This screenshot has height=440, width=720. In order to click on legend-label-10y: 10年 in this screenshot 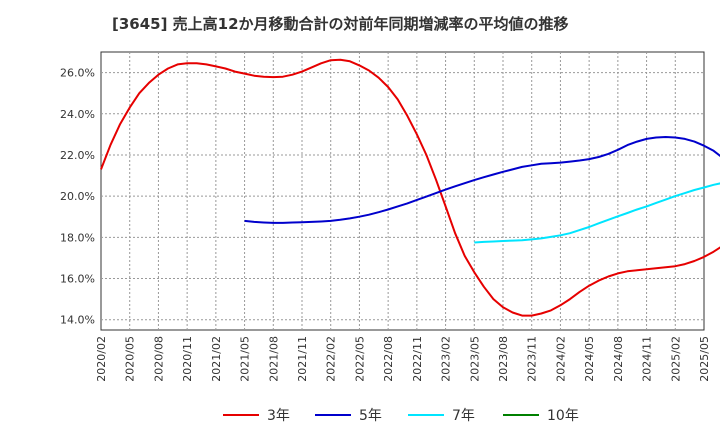, I will do `click(563, 416)`.